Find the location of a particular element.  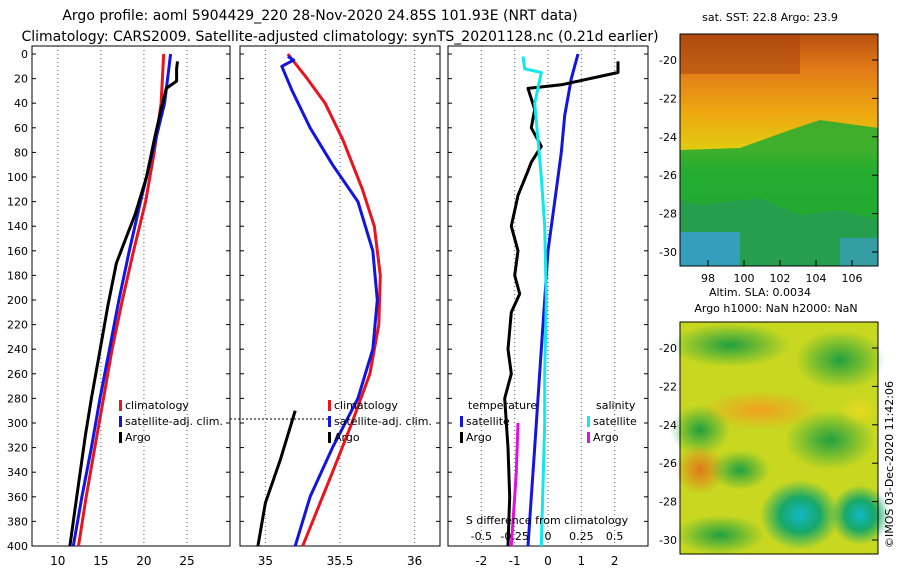

legend-swatch-s-satellite is located at coordinates (588, 421).